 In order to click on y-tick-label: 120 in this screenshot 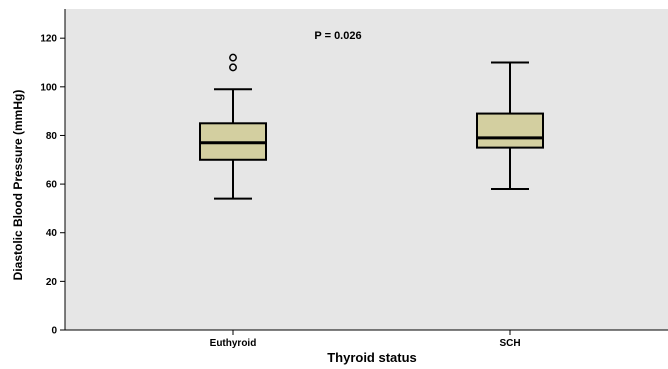, I will do `click(48, 39)`.